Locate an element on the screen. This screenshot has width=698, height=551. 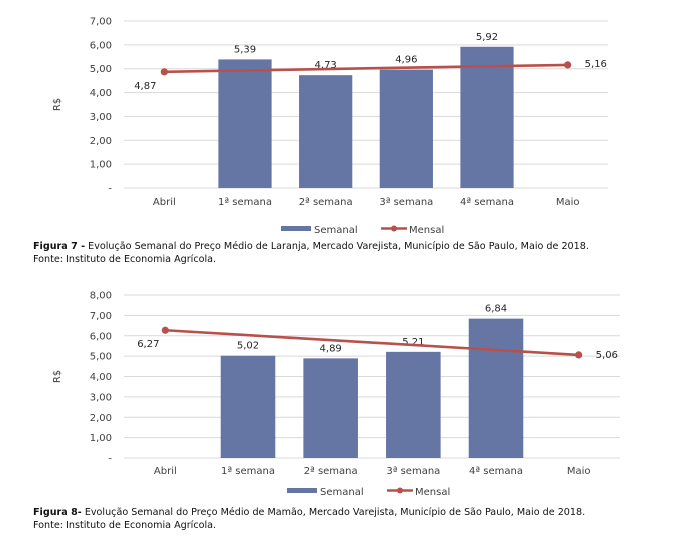
data-label: 5,21 is located at coordinates (413, 342).